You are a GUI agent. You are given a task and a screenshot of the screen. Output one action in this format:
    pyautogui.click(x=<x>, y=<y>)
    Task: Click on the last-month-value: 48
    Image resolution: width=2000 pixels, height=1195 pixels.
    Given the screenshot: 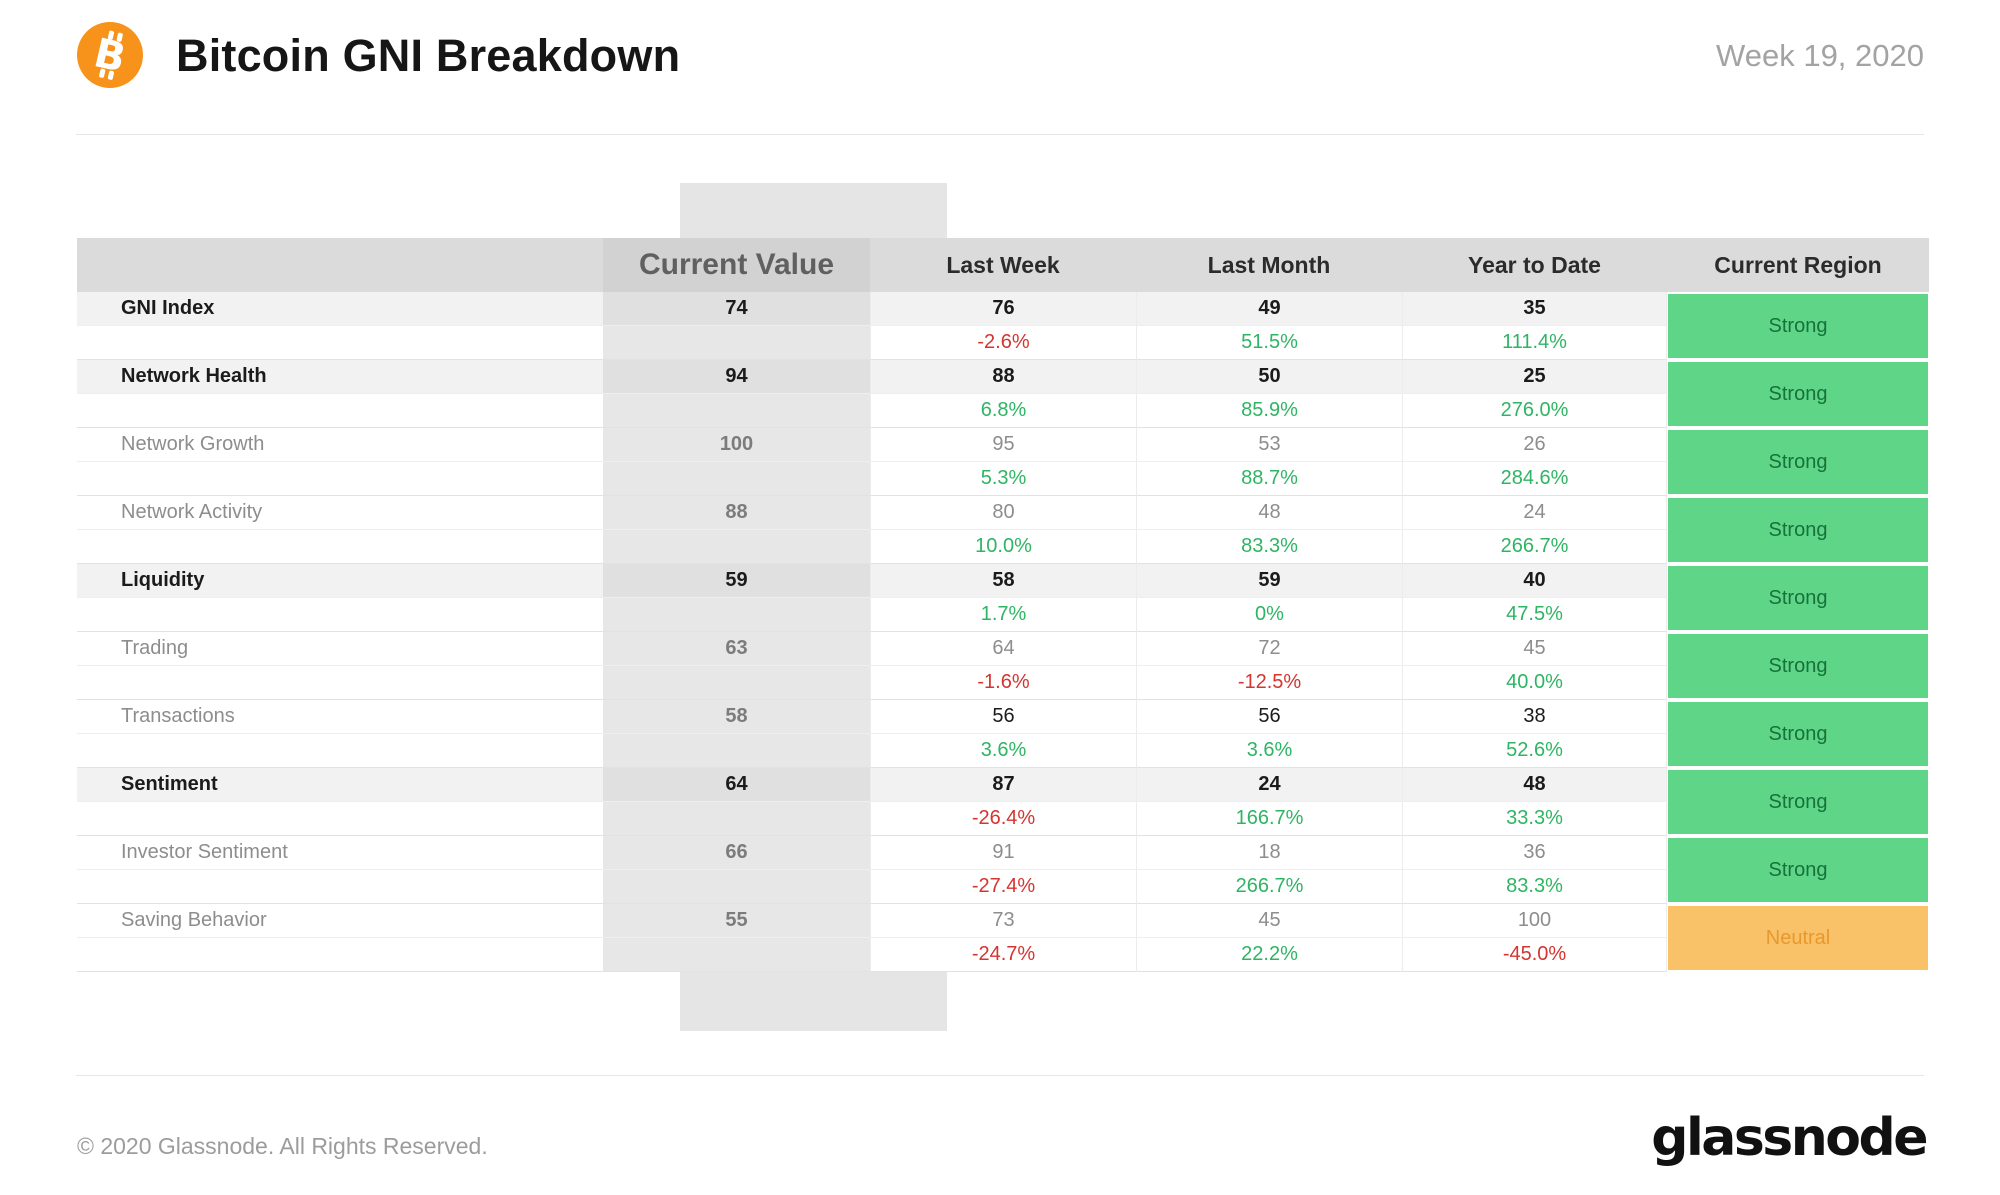 What is the action you would take?
    pyautogui.click(x=1269, y=513)
    